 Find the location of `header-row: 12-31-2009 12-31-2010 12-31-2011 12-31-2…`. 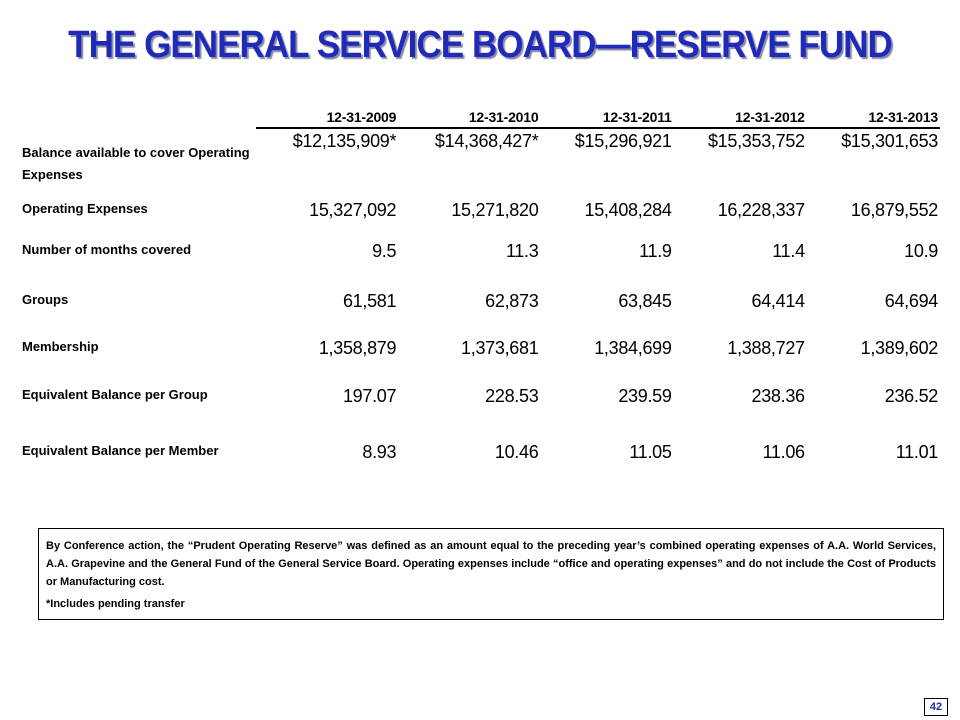

header-row: 12-31-2009 12-31-2010 12-31-2011 12-31-2… is located at coordinates (481, 114).